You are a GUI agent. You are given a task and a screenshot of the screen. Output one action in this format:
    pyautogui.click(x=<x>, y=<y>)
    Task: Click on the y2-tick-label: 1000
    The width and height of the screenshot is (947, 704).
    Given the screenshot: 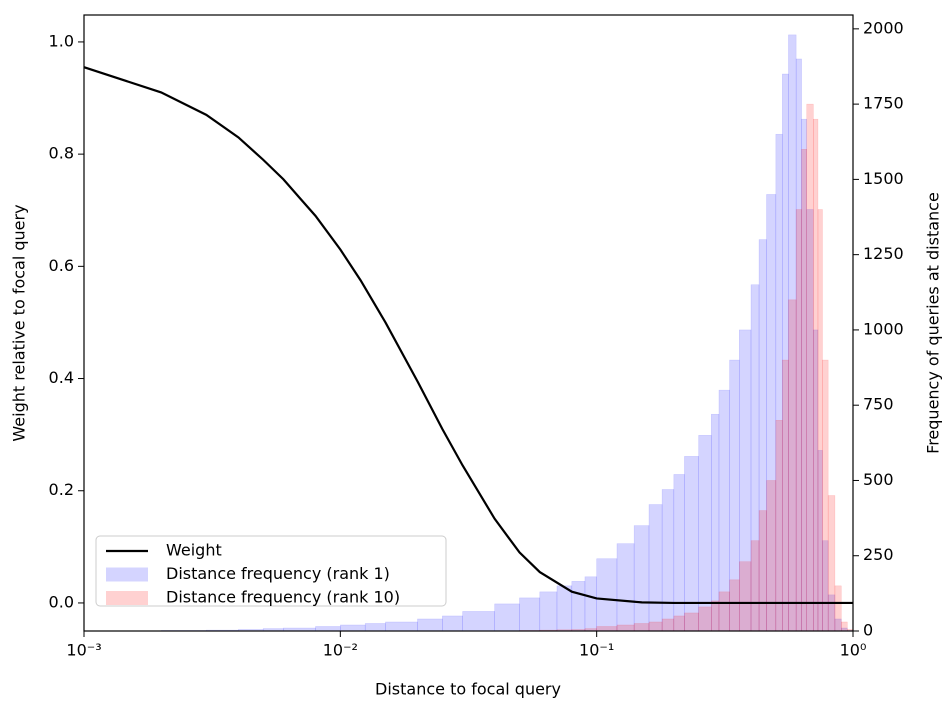 What is the action you would take?
    pyautogui.click(x=883, y=328)
    